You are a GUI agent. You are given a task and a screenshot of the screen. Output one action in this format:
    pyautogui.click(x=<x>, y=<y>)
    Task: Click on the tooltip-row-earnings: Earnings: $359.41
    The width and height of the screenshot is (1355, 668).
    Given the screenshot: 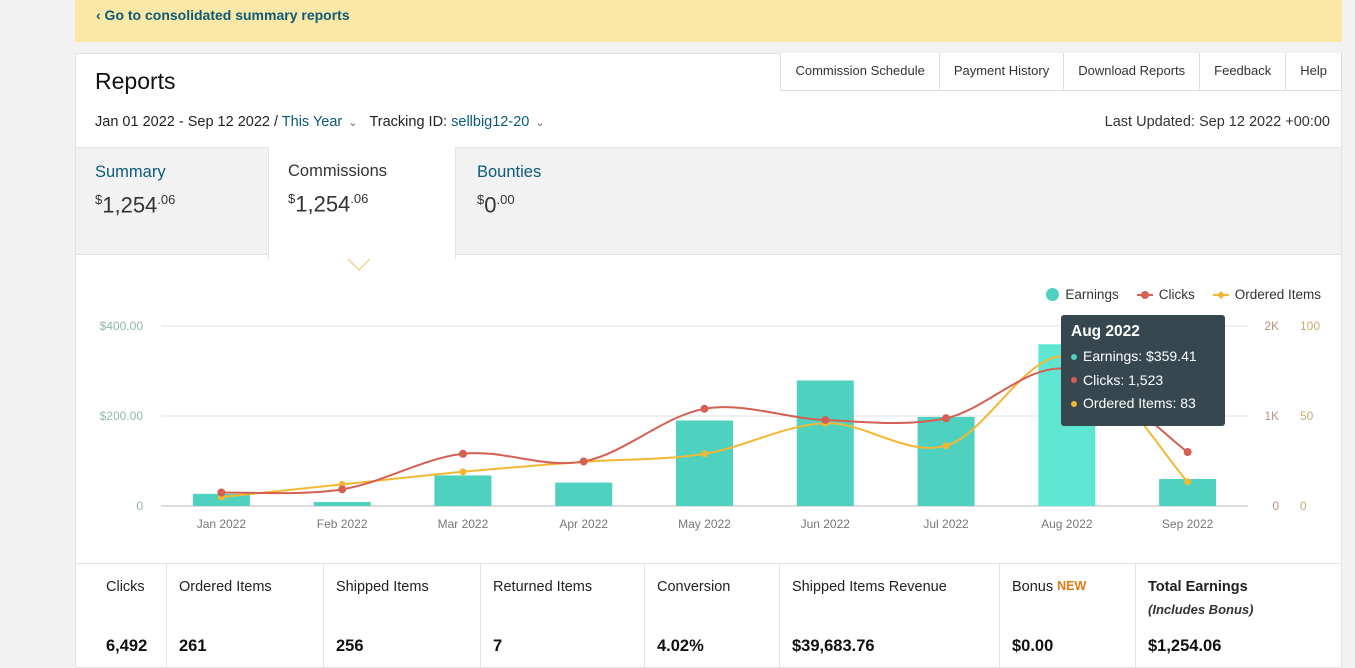 What is the action you would take?
    pyautogui.click(x=1143, y=357)
    